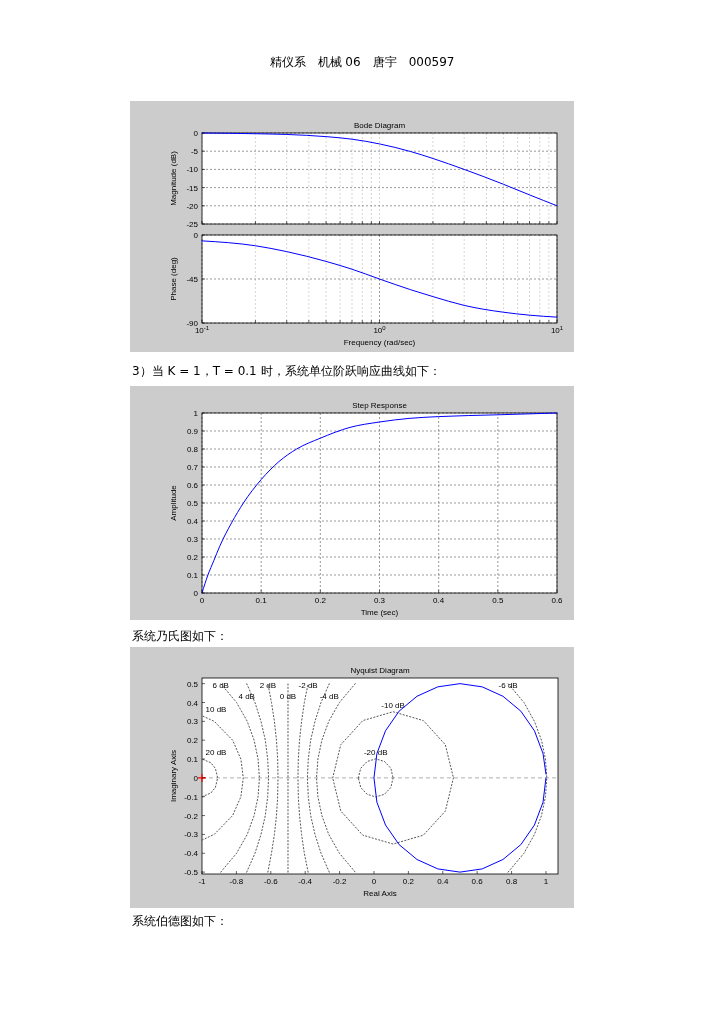 This screenshot has width=724, height=1024. Describe the element at coordinates (192, 323) in the screenshot. I see `y-tick-label: -90` at that location.